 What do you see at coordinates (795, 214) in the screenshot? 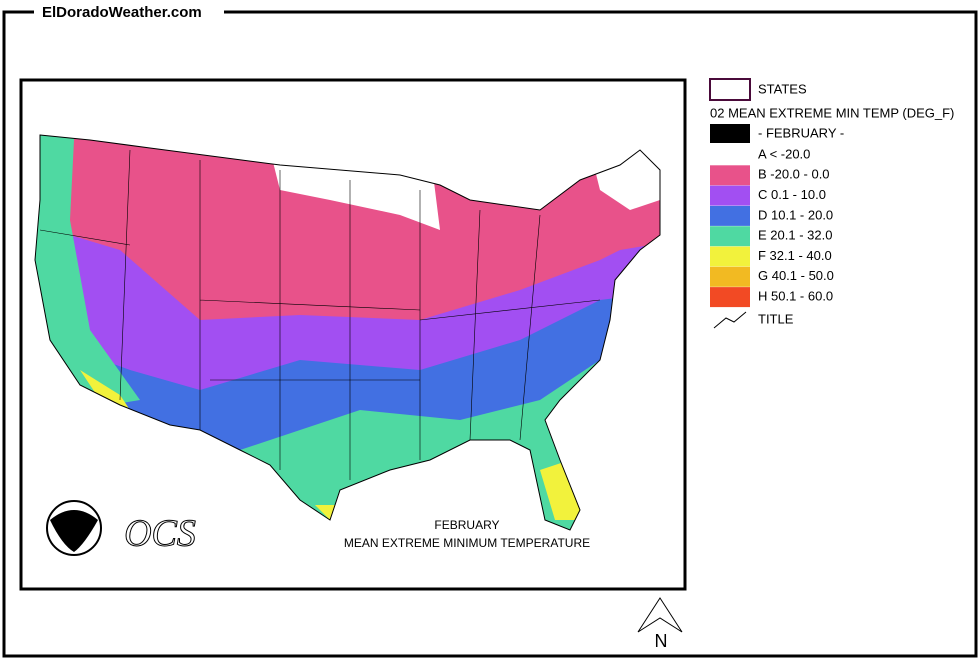
I see `class-label: D 10.1 - 20.0` at bounding box center [795, 214].